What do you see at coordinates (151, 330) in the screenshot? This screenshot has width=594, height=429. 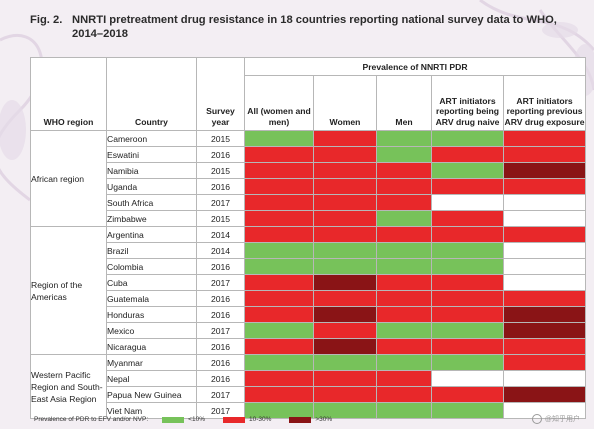 I see `country-cell: Mexico` at bounding box center [151, 330].